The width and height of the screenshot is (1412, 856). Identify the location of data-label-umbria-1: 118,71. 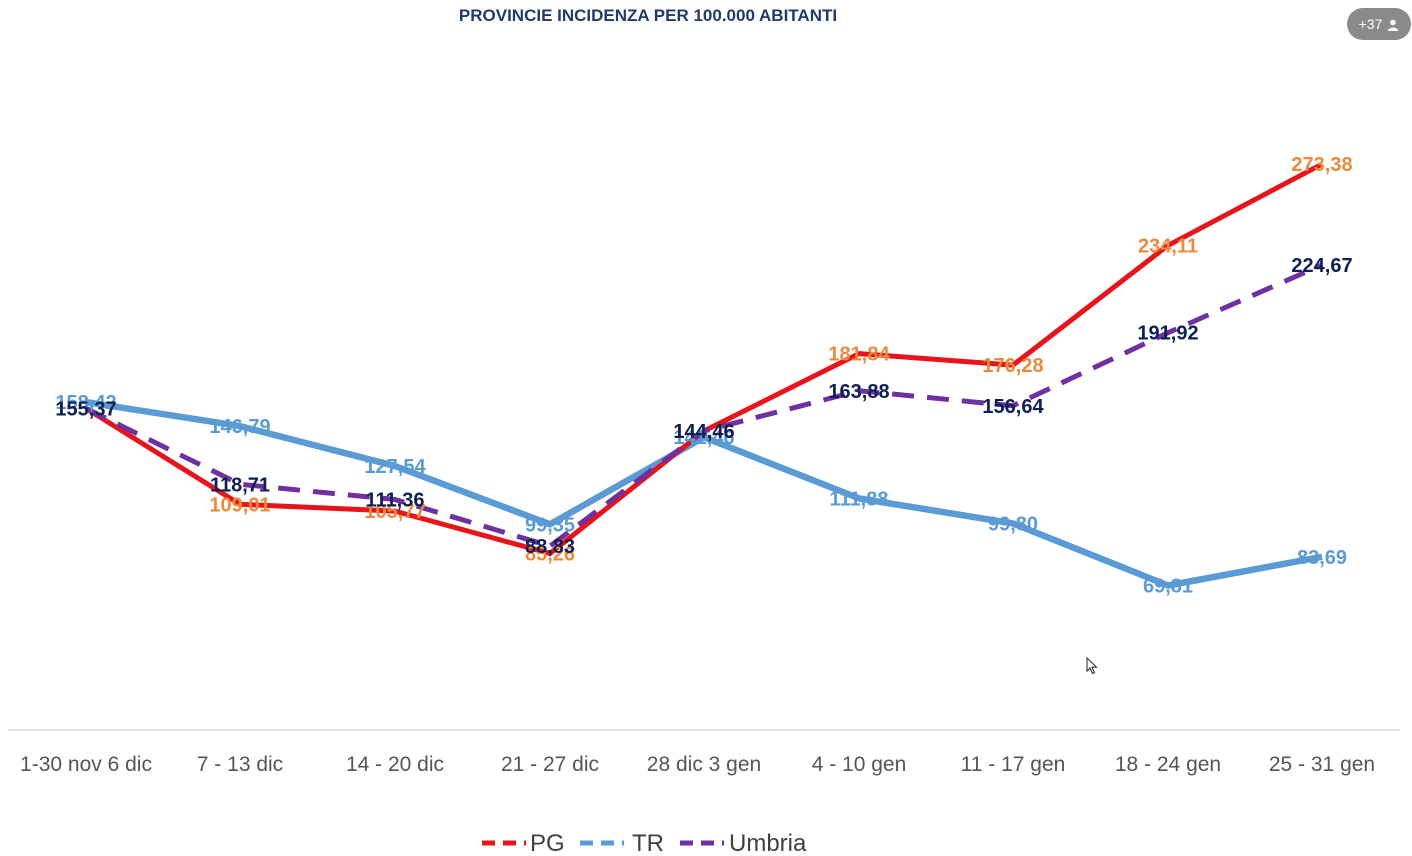
(240, 485).